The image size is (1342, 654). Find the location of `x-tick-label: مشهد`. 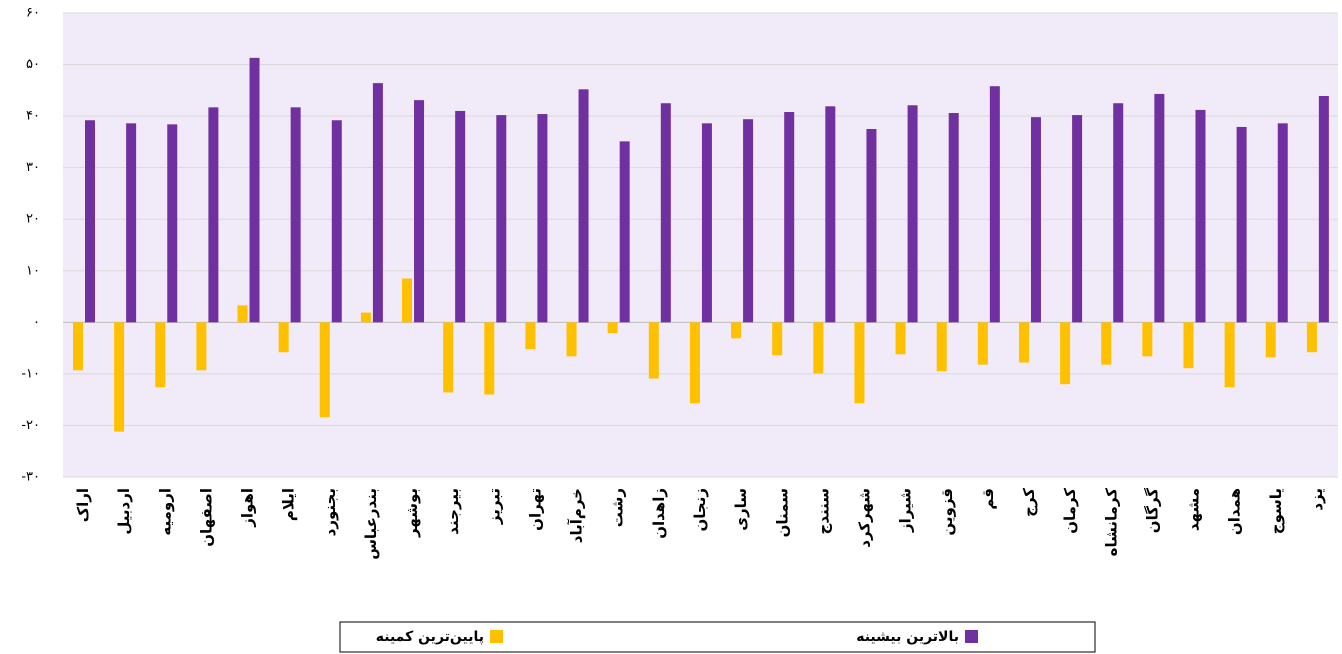

x-tick-label: مشهد is located at coordinates (1194, 509).